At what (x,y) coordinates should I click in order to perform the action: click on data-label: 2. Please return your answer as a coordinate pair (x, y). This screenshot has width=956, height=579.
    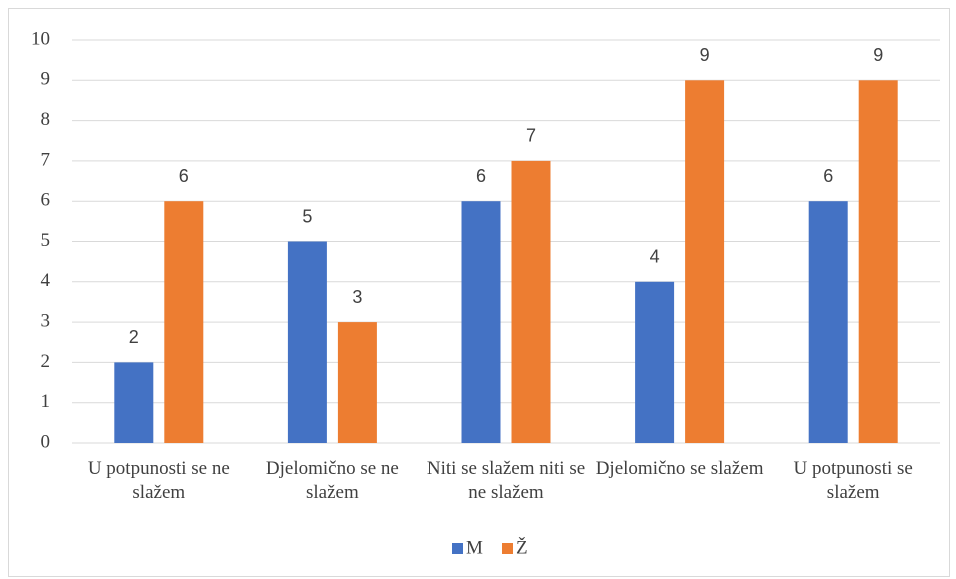
    Looking at the image, I should click on (134, 337).